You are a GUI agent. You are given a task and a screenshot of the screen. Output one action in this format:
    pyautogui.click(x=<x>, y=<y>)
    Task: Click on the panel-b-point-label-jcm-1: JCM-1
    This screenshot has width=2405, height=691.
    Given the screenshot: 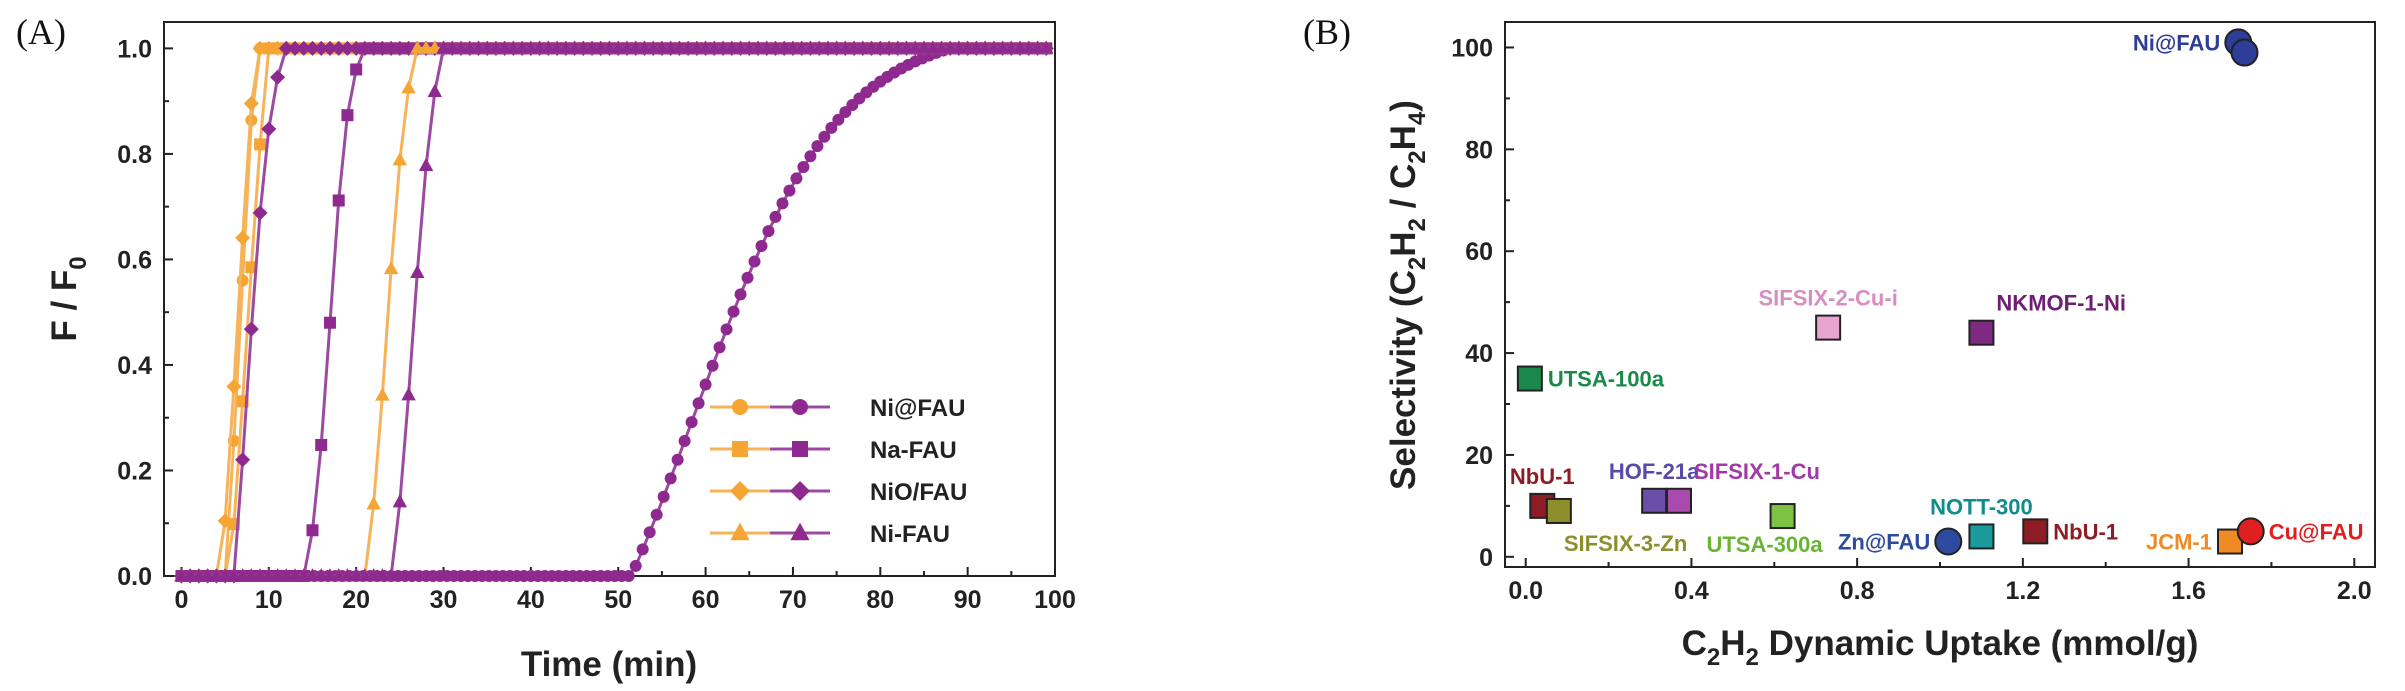 What is the action you would take?
    pyautogui.click(x=2179, y=542)
    